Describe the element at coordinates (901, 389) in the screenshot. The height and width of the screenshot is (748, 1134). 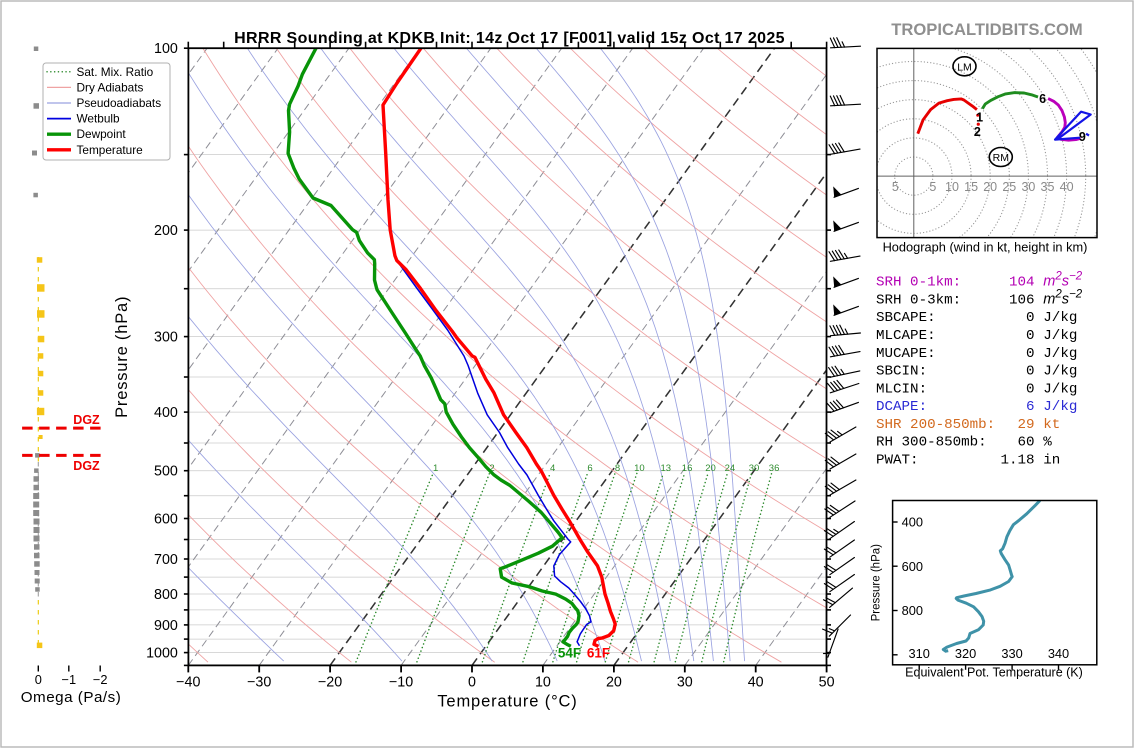
I see `svg-text: MLCIN:` at that location.